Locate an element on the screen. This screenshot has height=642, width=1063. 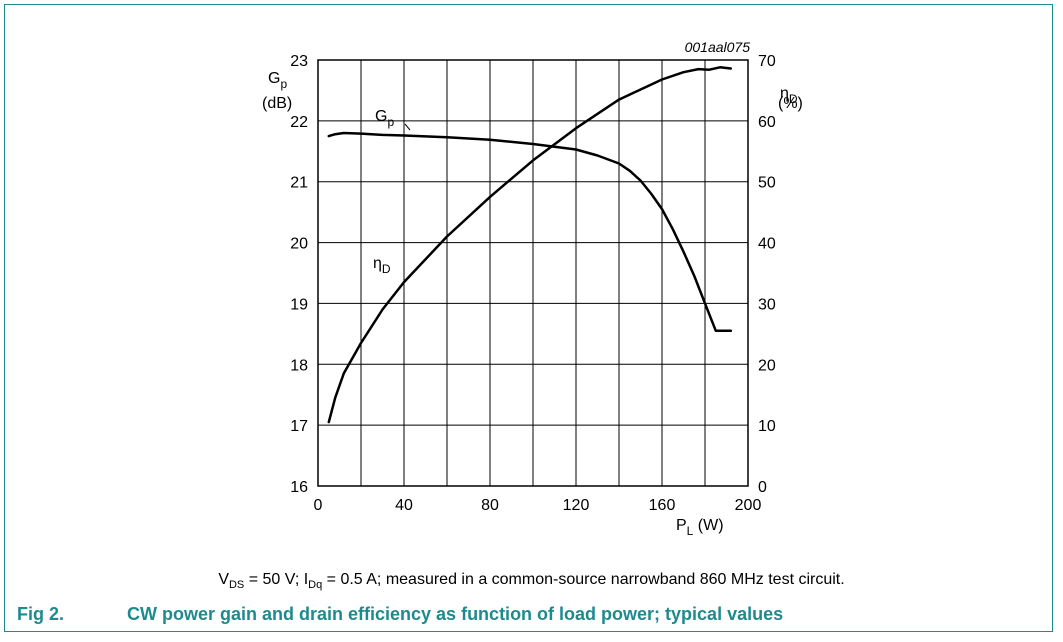
y-right-tick-label: 40 is located at coordinates (767, 244).